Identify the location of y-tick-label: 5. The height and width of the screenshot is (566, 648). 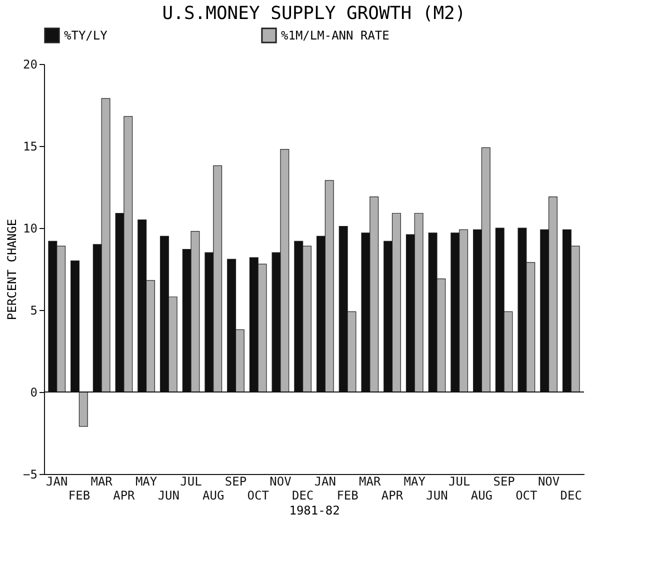
(34, 311).